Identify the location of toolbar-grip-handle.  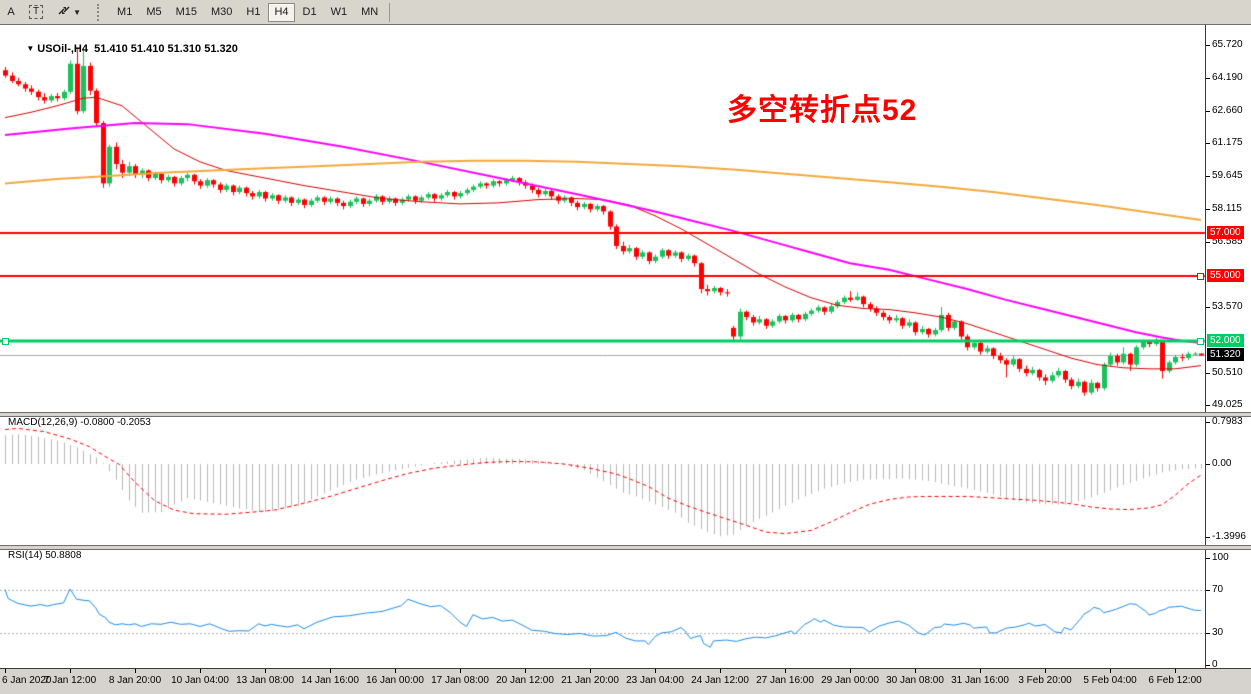
(100, 12).